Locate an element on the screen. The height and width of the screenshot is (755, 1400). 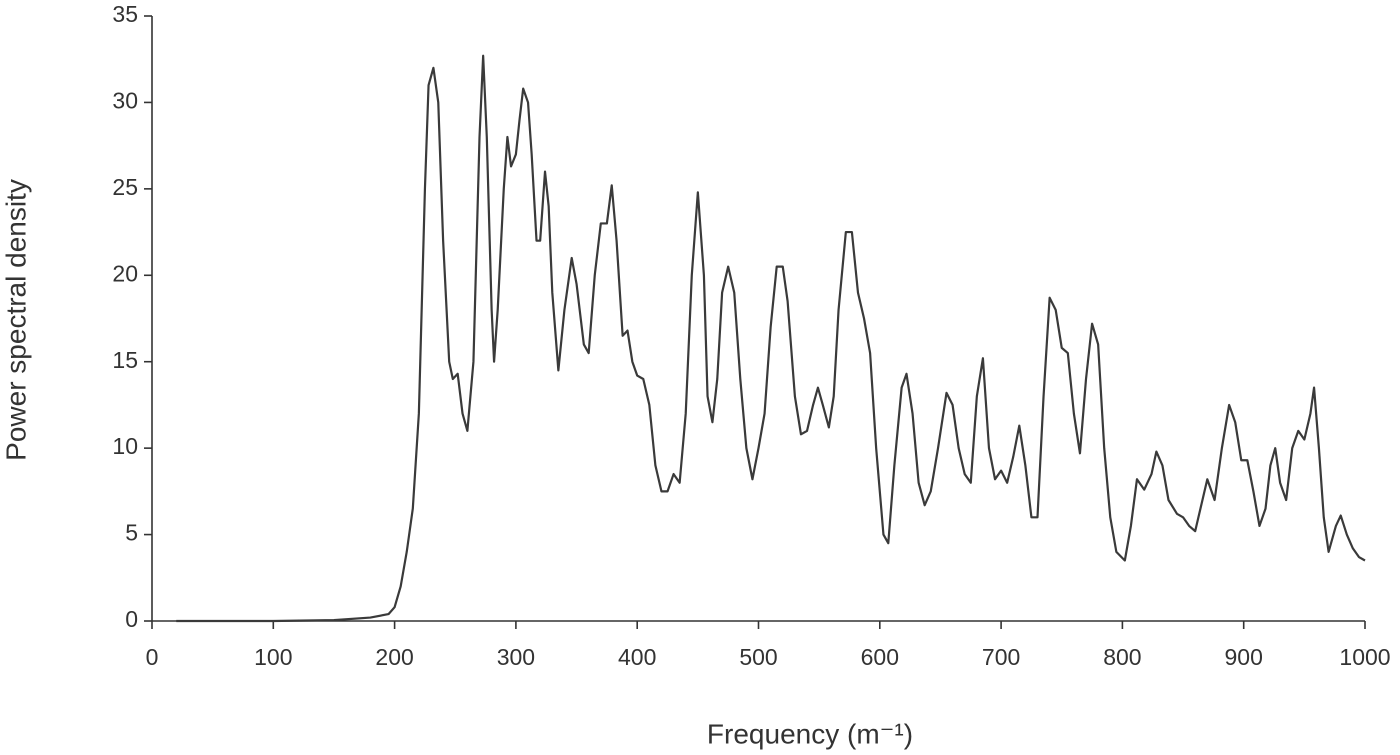
x-tick-label: 600 is located at coordinates (880, 657).